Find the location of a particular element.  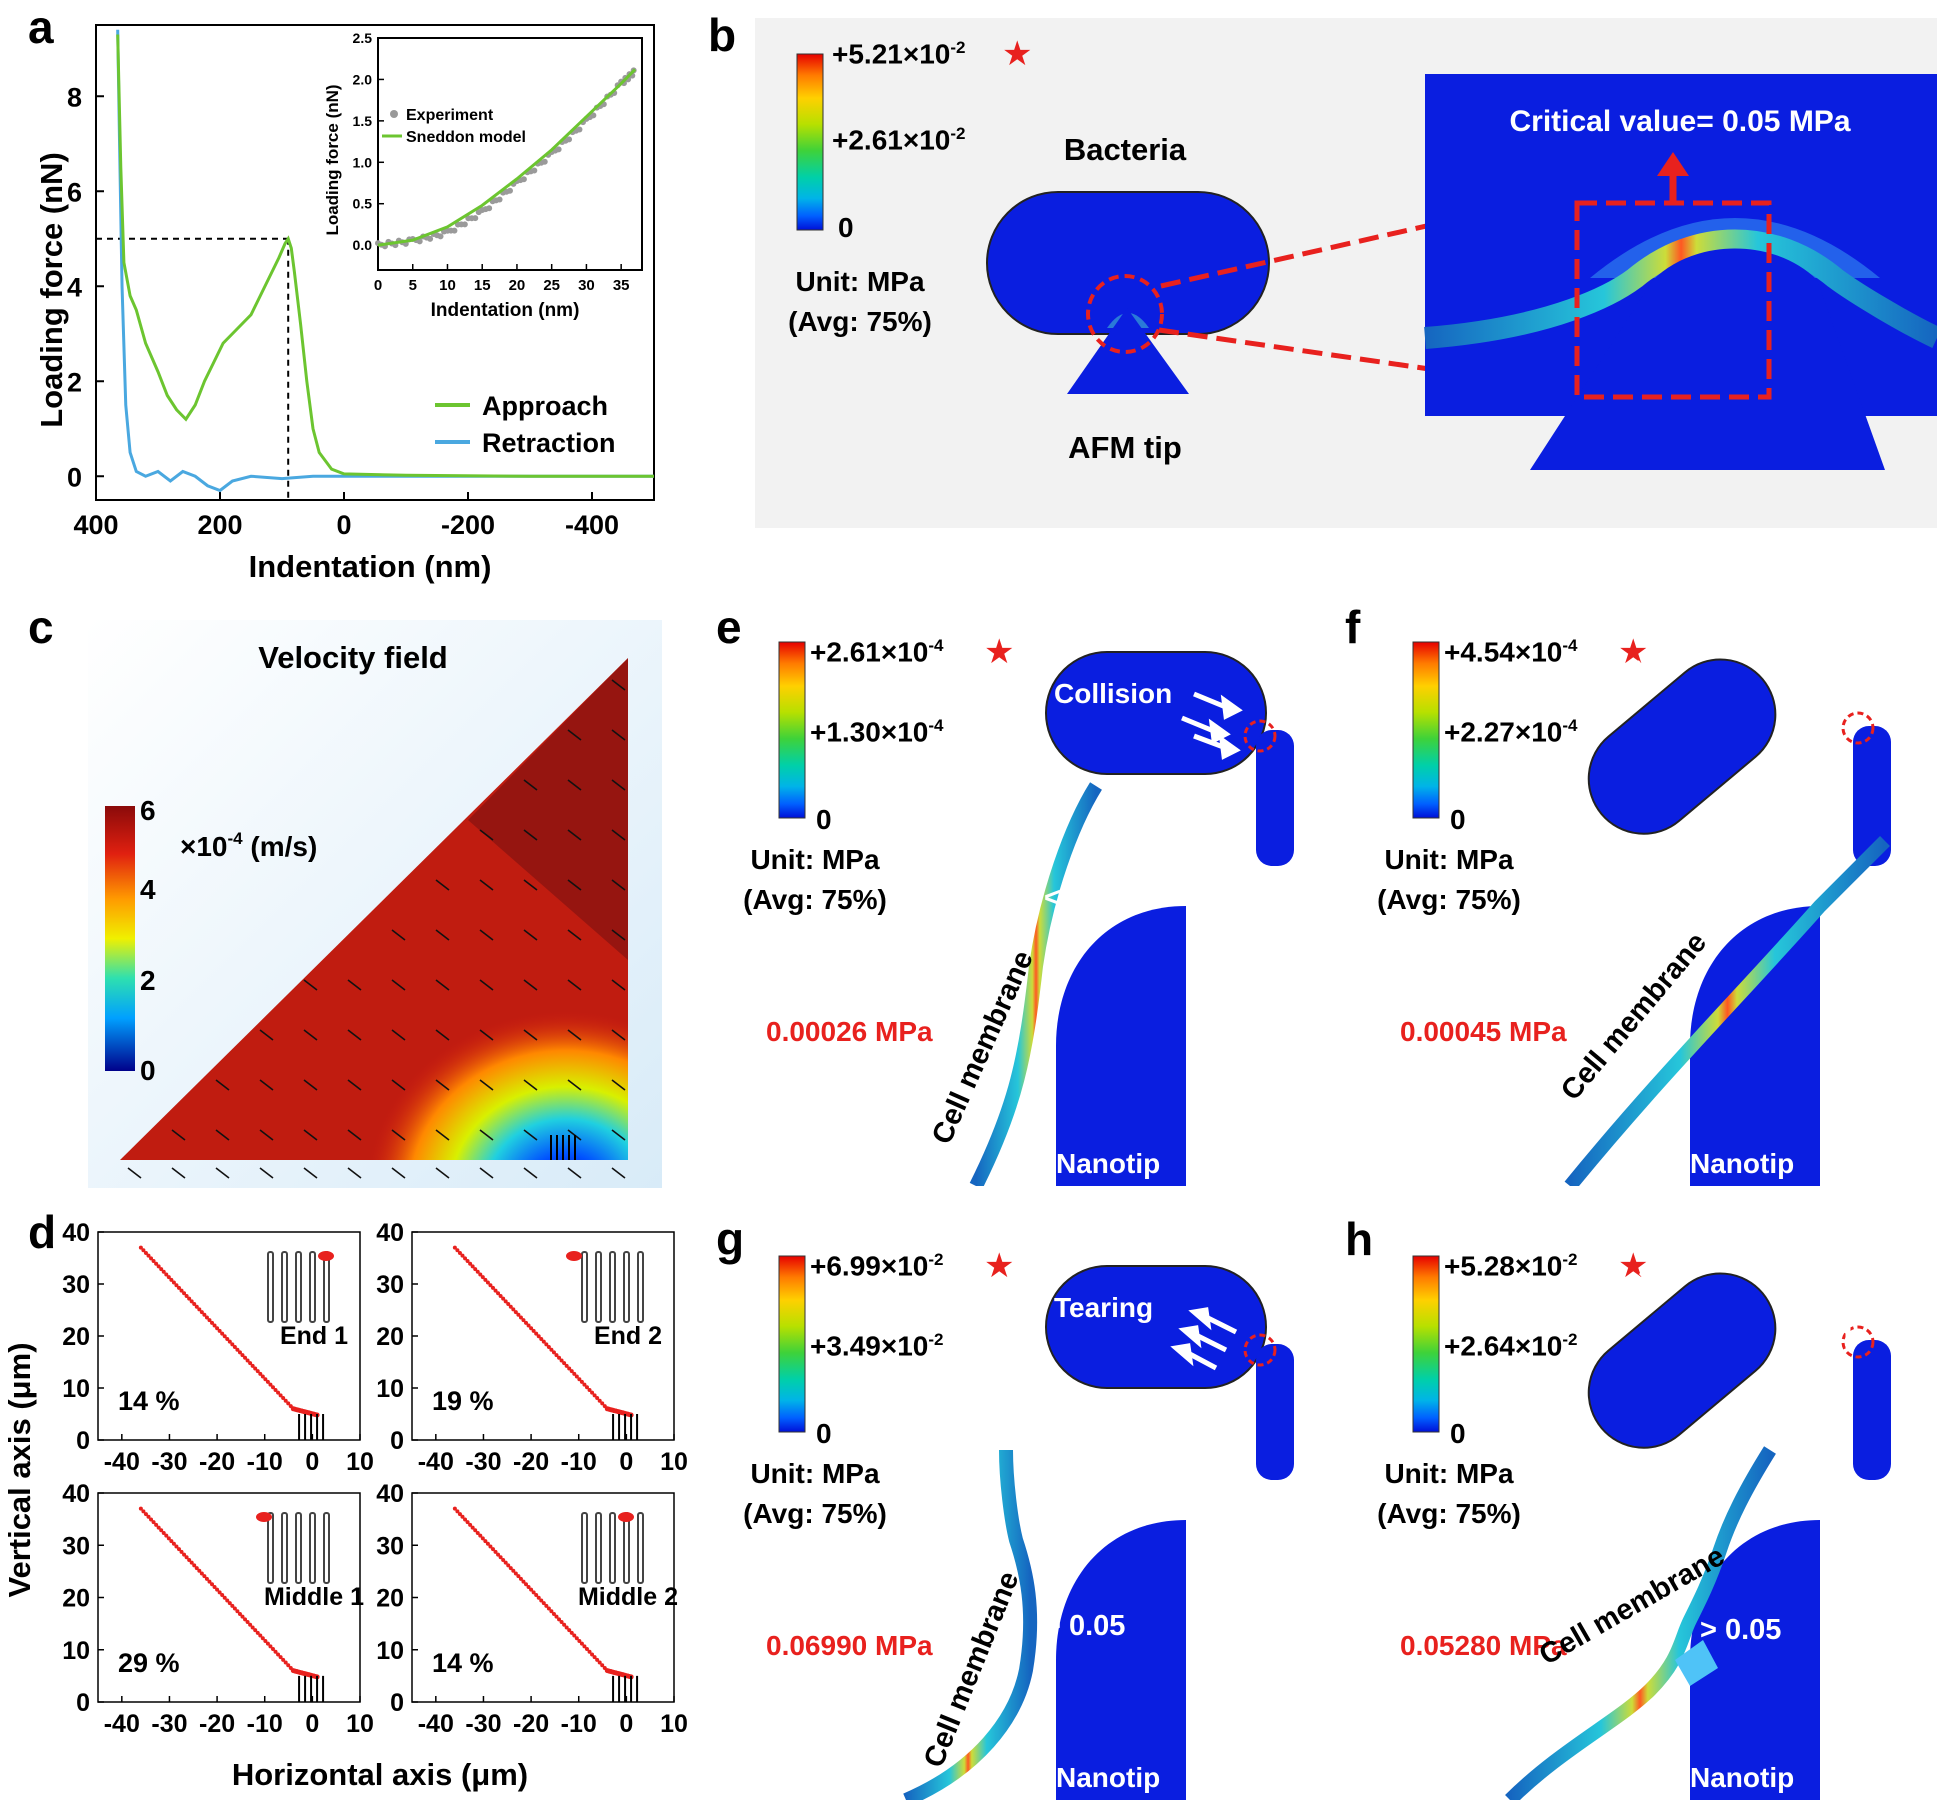

c-pillar-icon is located at coordinates (563, 1147).